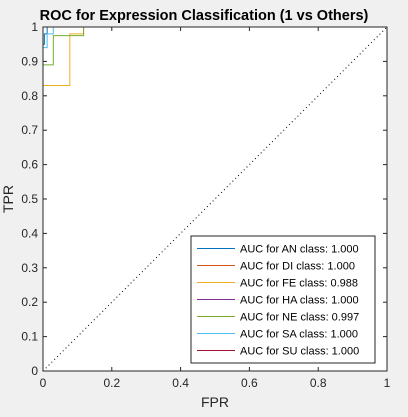  I want to click on y-tick-label: 0.5, so click(29, 199).